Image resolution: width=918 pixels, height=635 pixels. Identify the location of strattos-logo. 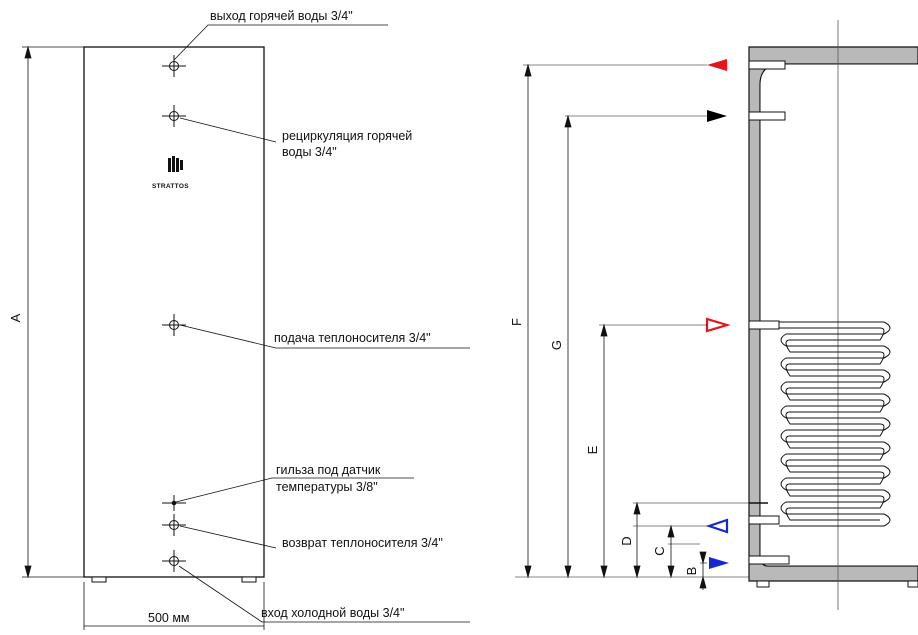
(175, 164).